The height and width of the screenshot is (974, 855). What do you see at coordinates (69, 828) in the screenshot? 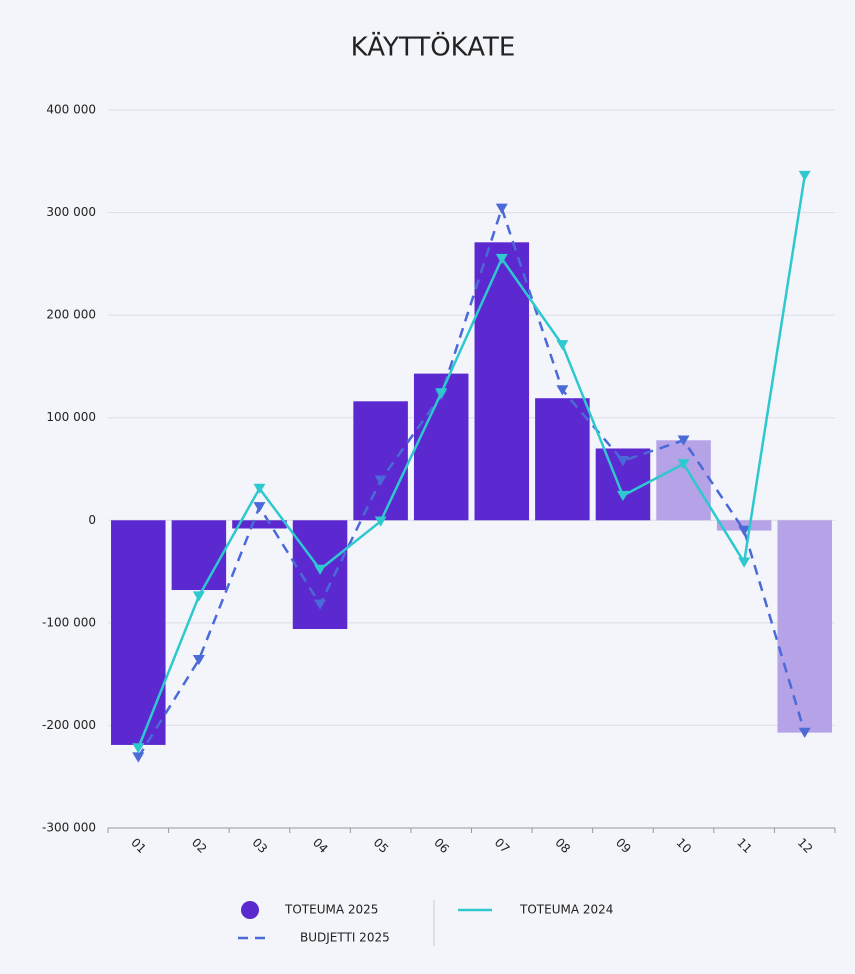
I see `y-tick-label: -300 000` at bounding box center [69, 828].